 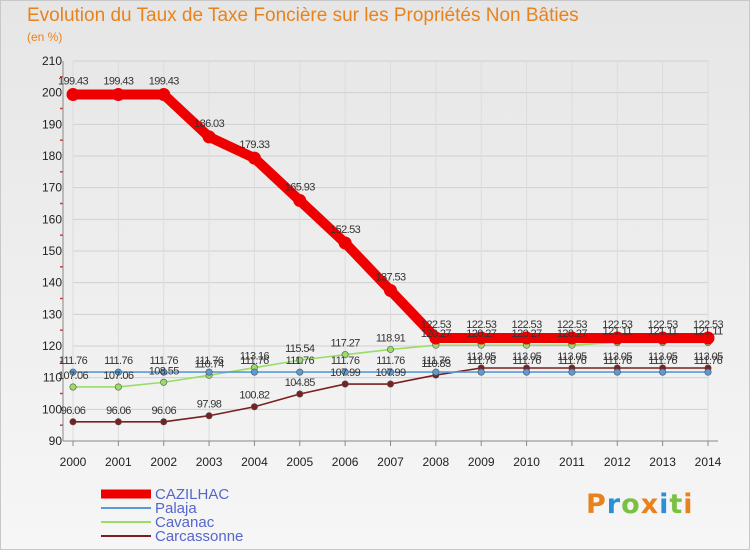 What do you see at coordinates (192, 494) in the screenshot?
I see `legend-label-cazilhac: CAZILHAC` at bounding box center [192, 494].